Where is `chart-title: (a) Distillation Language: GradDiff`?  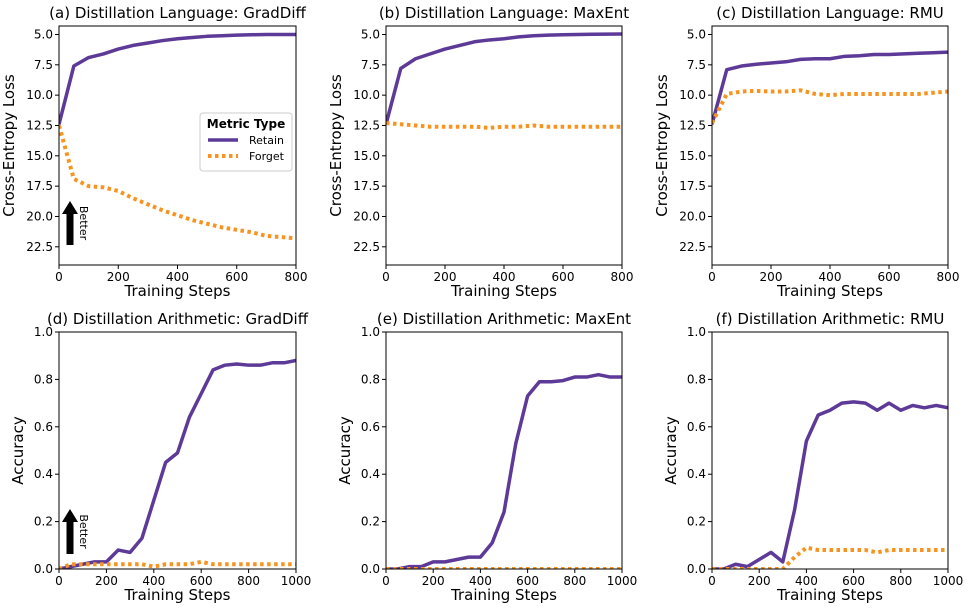 chart-title: (a) Distillation Language: GradDiff is located at coordinates (177, 13).